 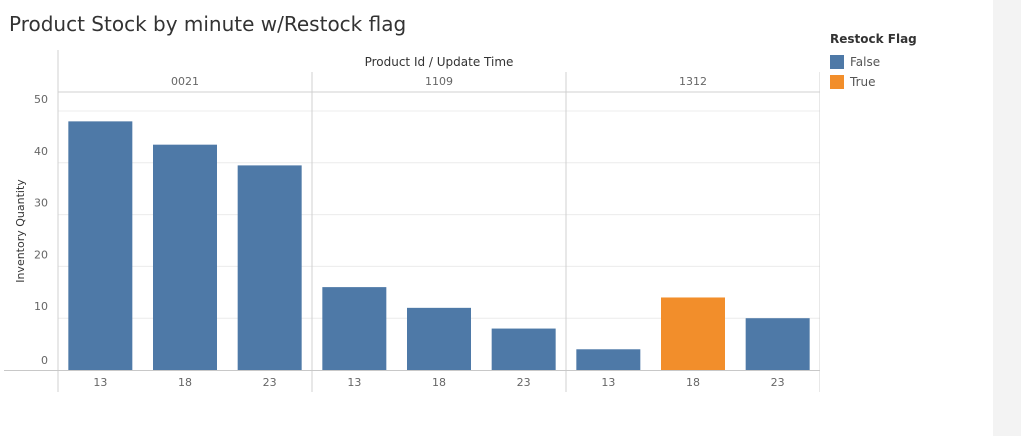 What do you see at coordinates (865, 62) in the screenshot?
I see `legend-label-false: False` at bounding box center [865, 62].